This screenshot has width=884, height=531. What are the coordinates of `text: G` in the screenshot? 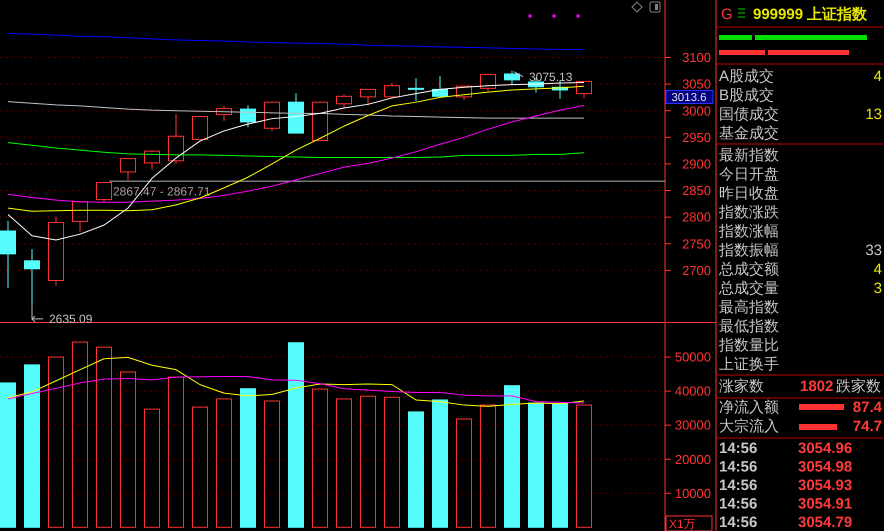 It's located at (727, 14).